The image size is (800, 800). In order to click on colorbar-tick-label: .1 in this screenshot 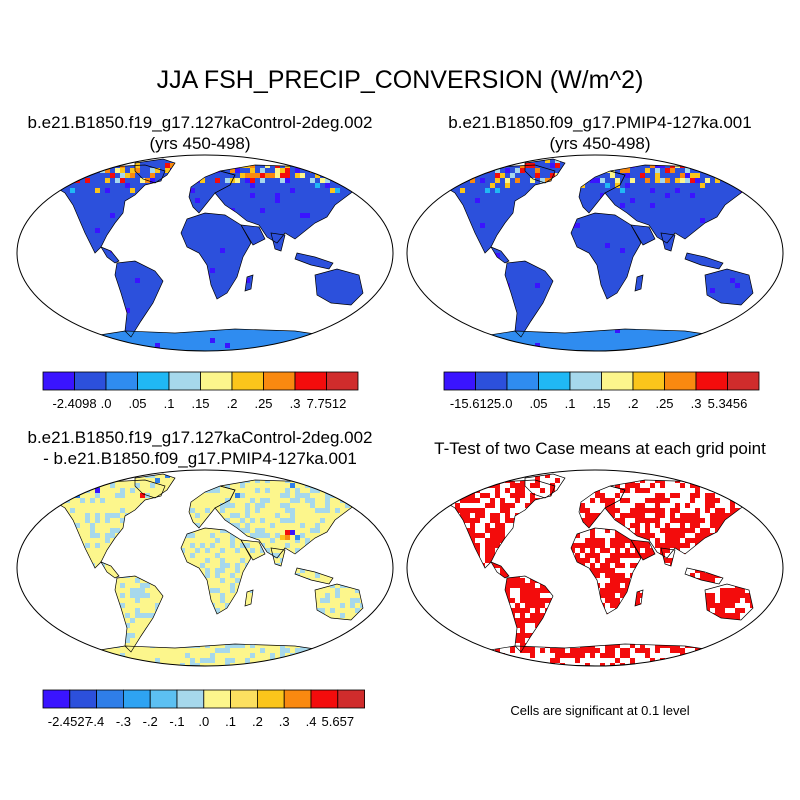, I will do `click(570, 403)`.